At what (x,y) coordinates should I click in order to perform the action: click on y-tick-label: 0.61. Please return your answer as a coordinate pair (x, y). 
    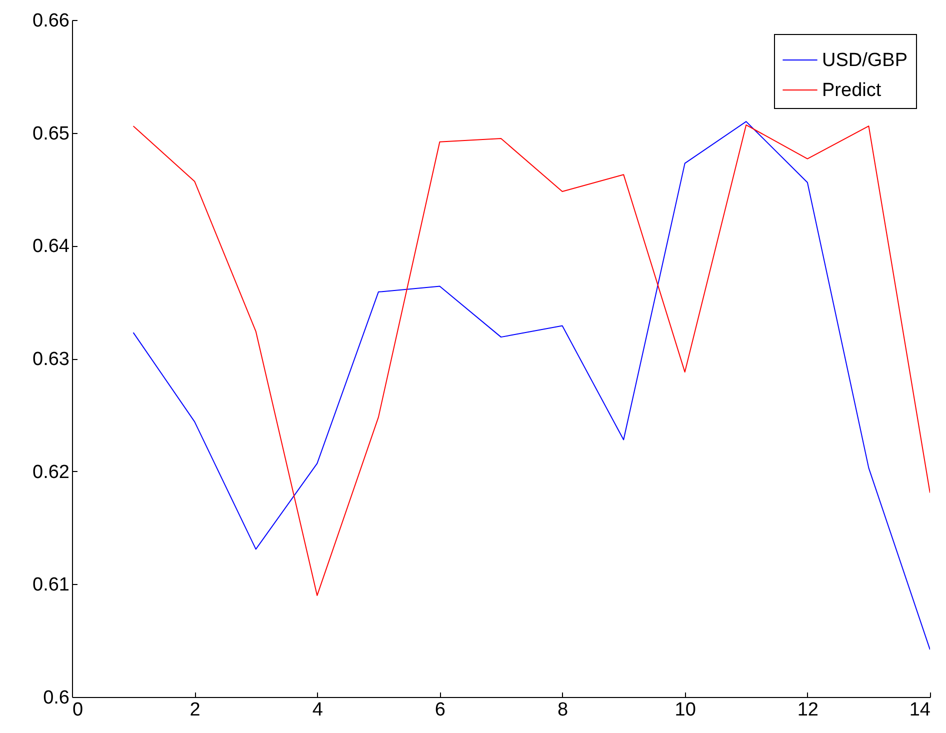
    Looking at the image, I should click on (51, 585).